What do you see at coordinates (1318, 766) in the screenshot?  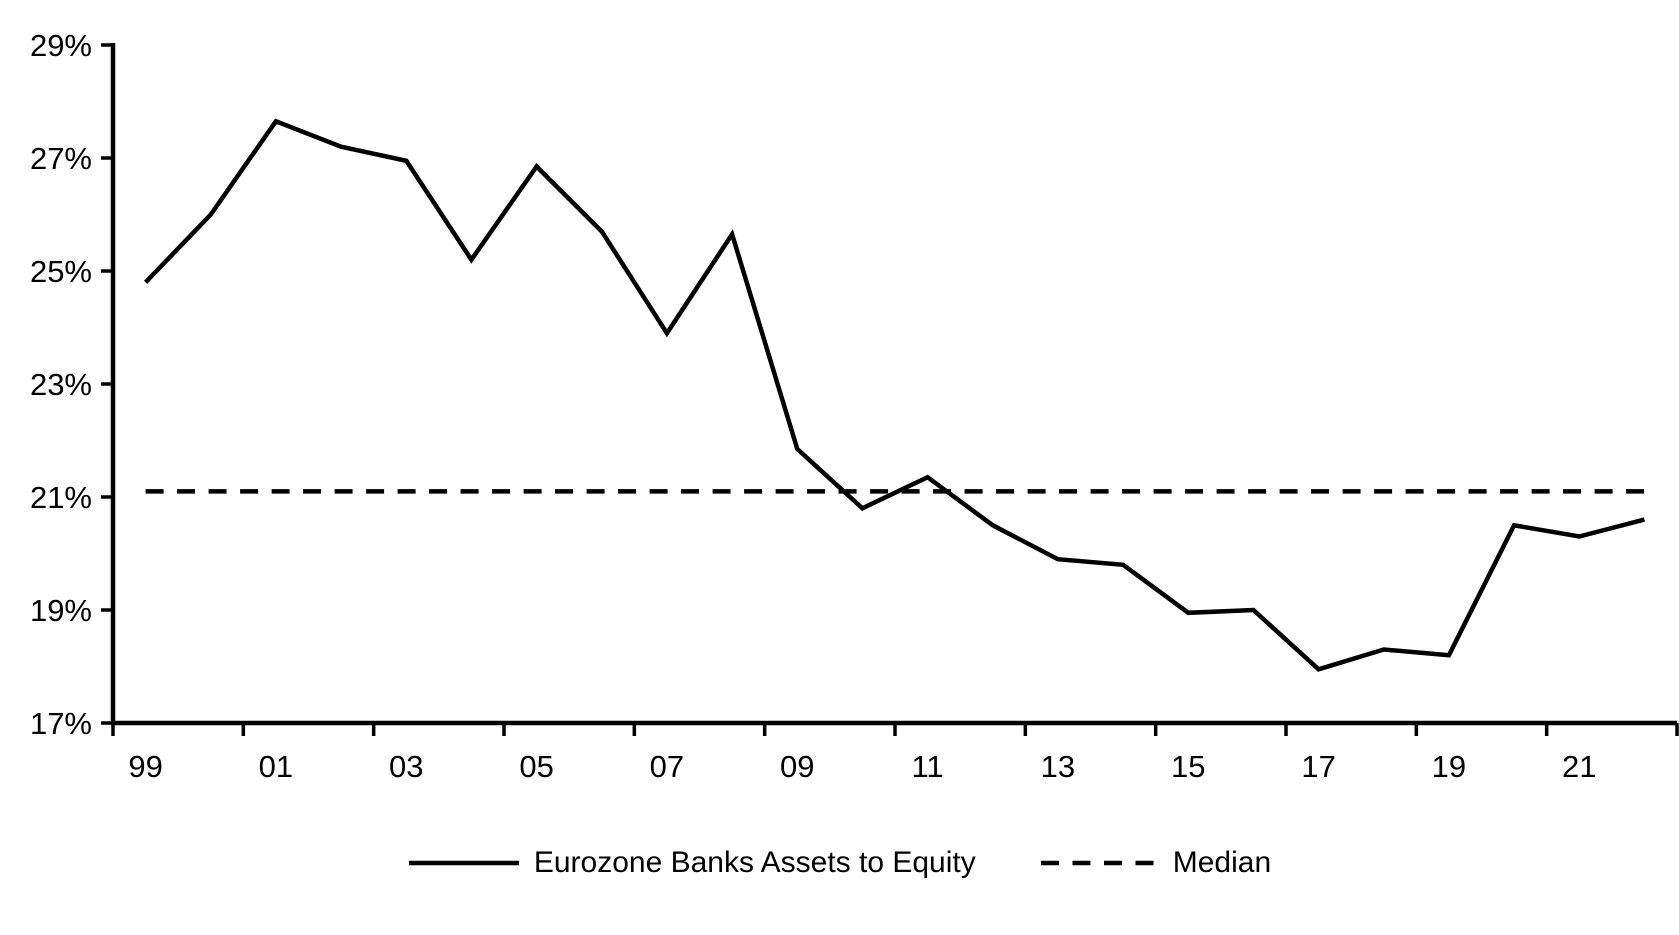 I see `x-axis-label: 17` at bounding box center [1318, 766].